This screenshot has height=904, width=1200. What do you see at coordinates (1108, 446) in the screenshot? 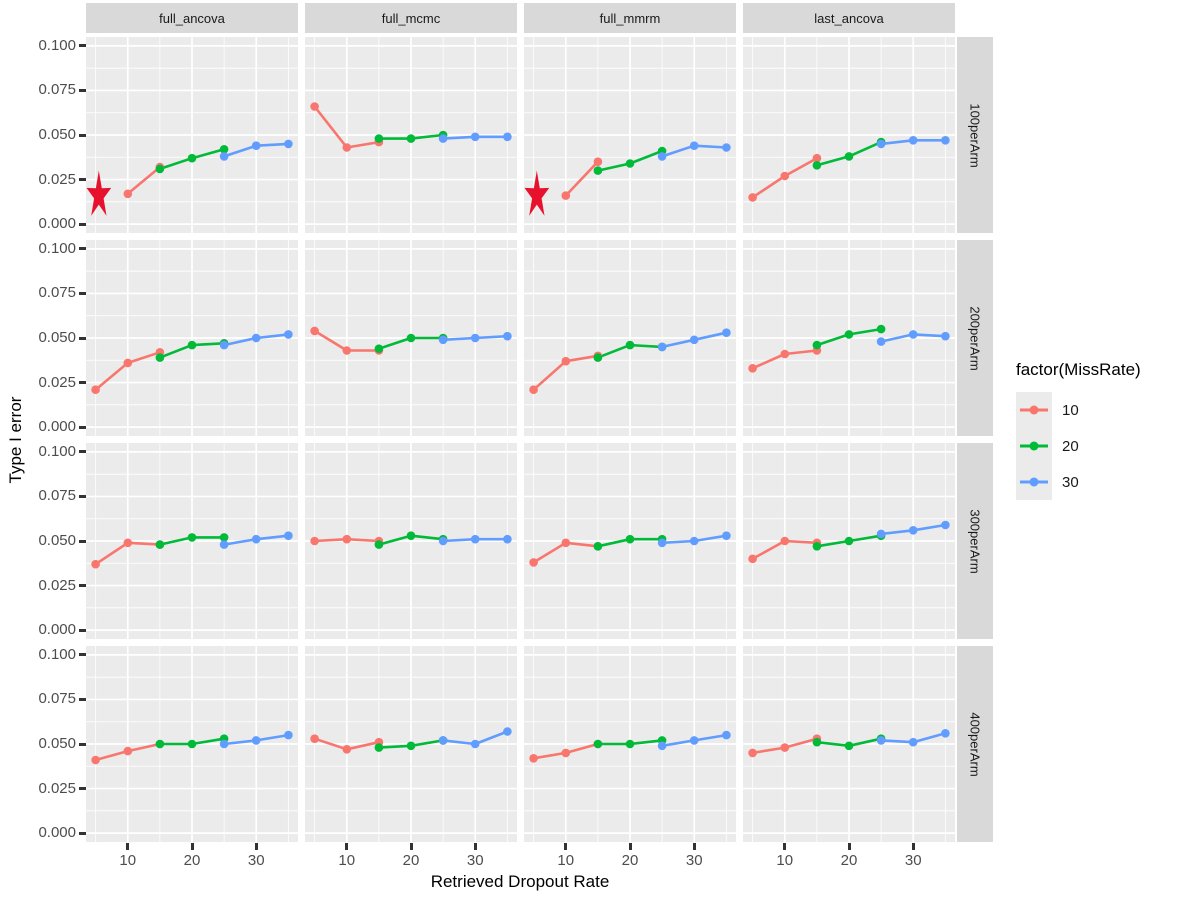
I see `legend-item: 20` at bounding box center [1108, 446].